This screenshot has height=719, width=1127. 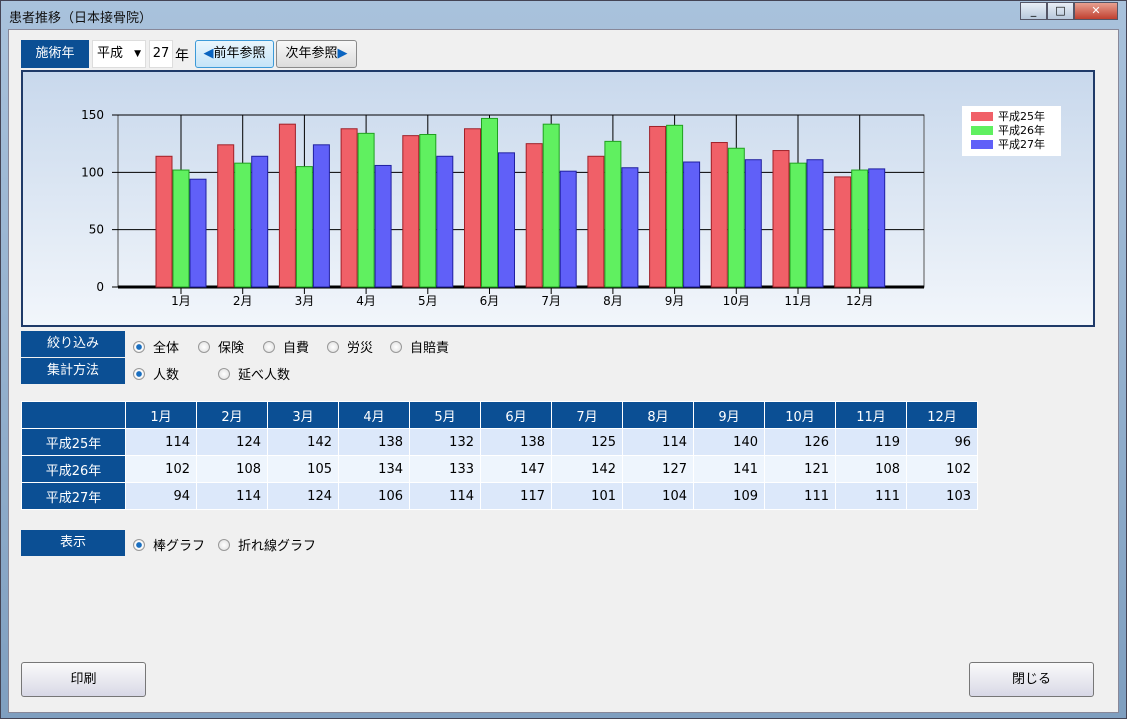 What do you see at coordinates (1031, 679) in the screenshot?
I see `close-button: 閉じる` at bounding box center [1031, 679].